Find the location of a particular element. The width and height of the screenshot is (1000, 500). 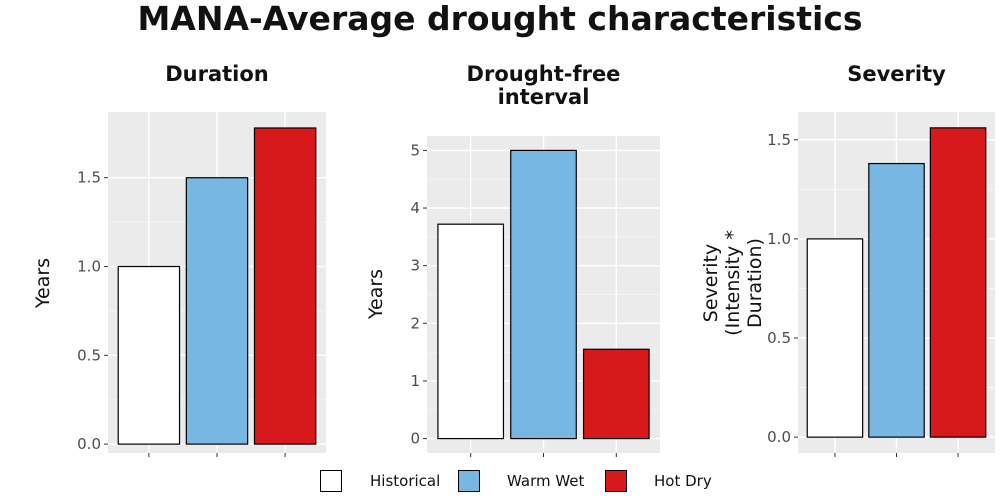

panel-title-severity: Severity is located at coordinates (896, 74).